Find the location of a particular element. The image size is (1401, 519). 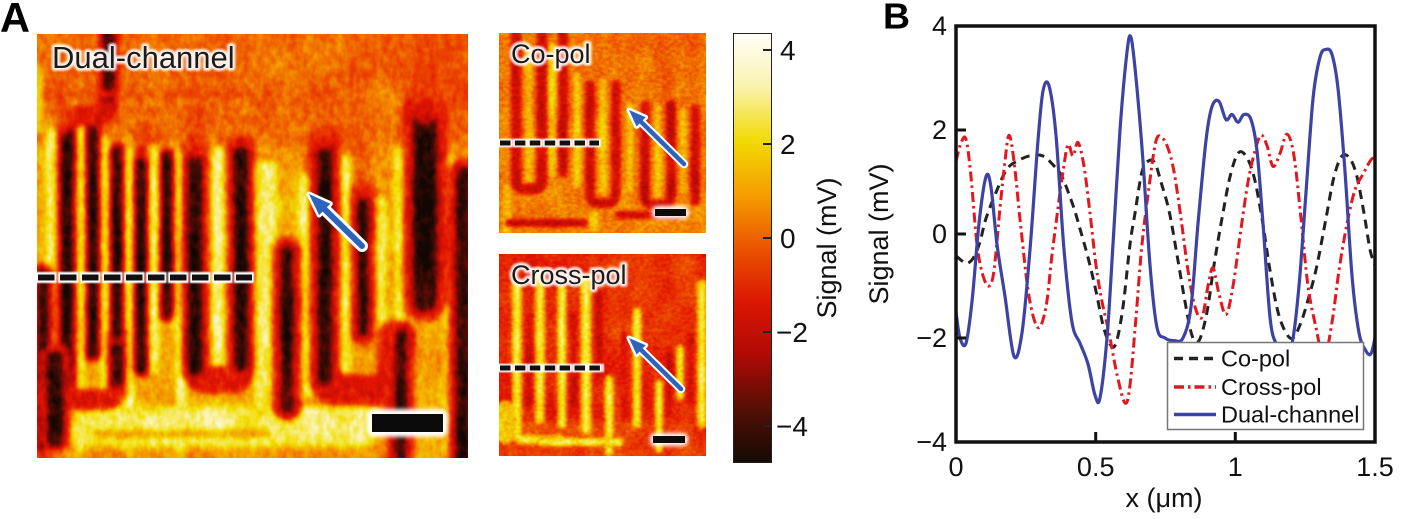

svg-text: x (μm) is located at coordinates (1163, 498).